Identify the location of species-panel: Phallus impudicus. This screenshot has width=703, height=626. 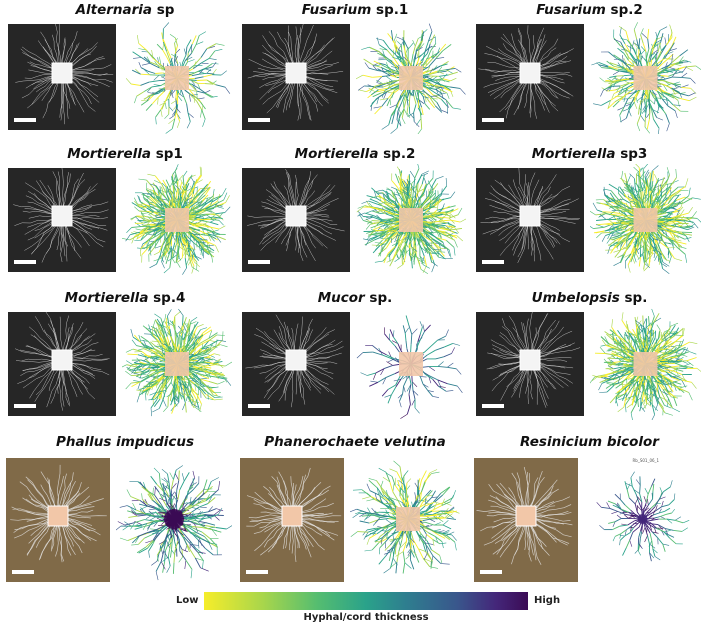
(117, 511).